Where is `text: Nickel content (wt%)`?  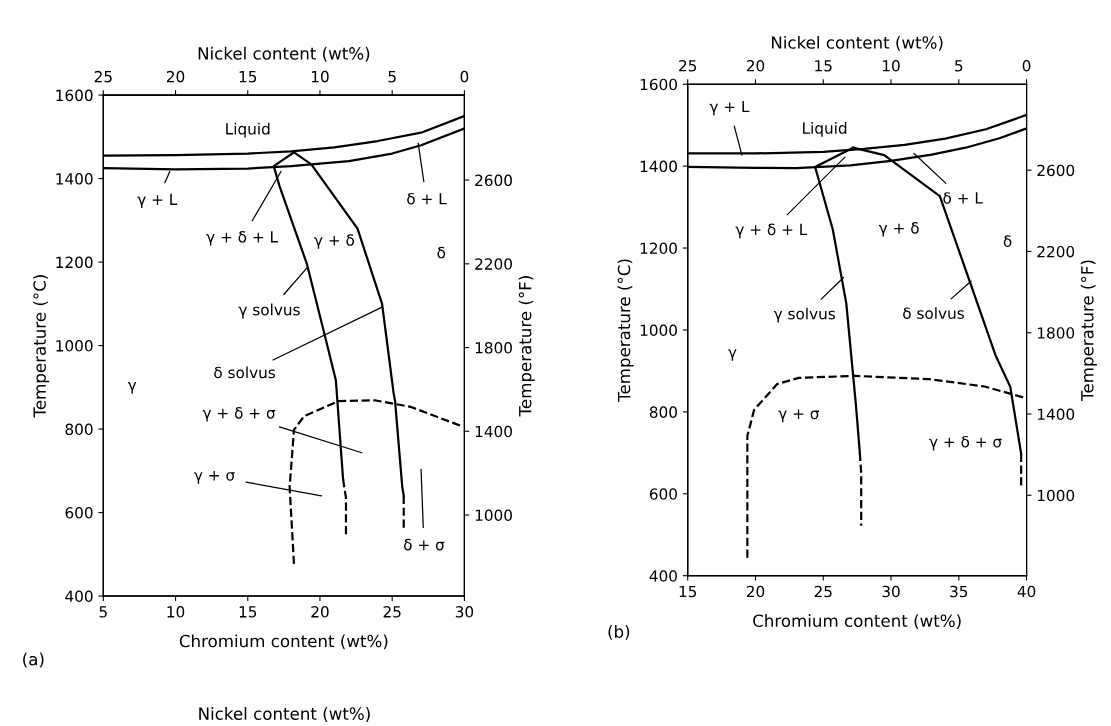
text: Nickel content (wt%) is located at coordinates (284, 714).